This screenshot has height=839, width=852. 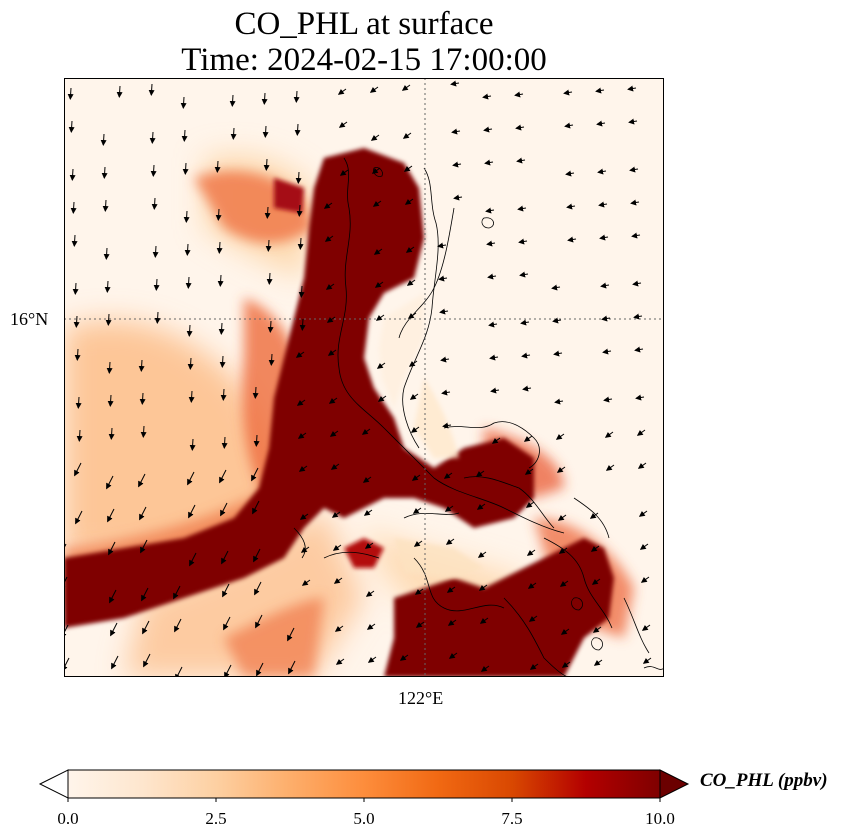 What do you see at coordinates (674, 784) in the screenshot?
I see `colorbar-max-extend` at bounding box center [674, 784].